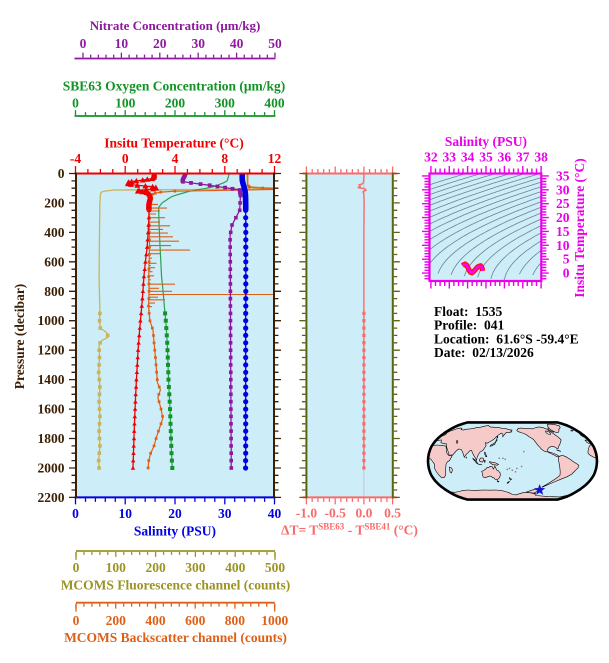  Describe the element at coordinates (541, 157) in the screenshot. I see `svg-text: 38` at that location.